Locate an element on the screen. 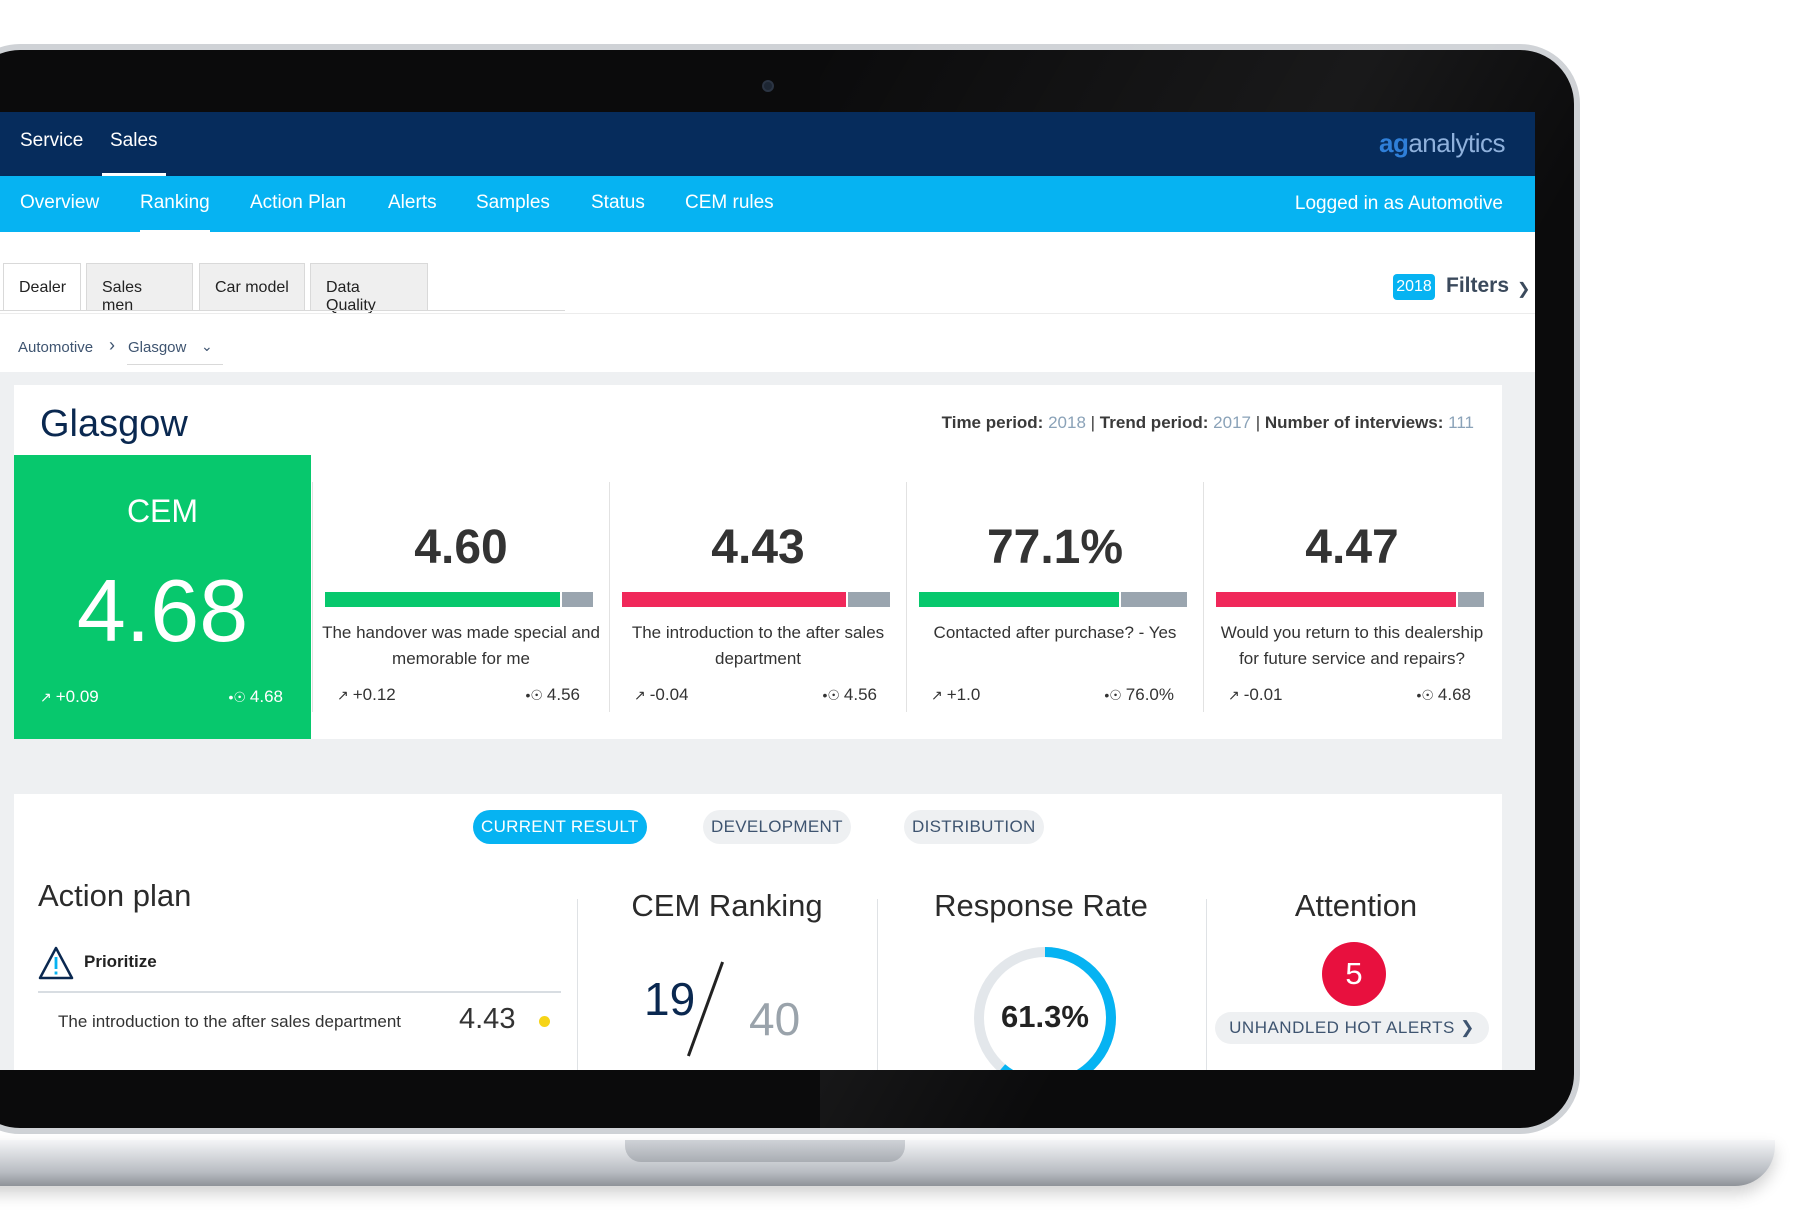 The height and width of the screenshot is (1229, 1795). tab-car-model: Car model is located at coordinates (252, 287).